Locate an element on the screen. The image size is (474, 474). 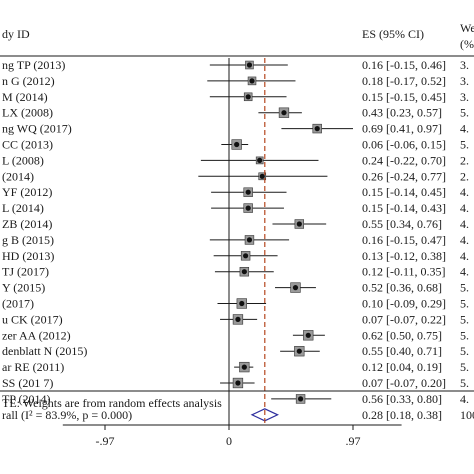
effect-size-ci: 0.15 [-0.14, 0.45] is located at coordinates (404, 192).